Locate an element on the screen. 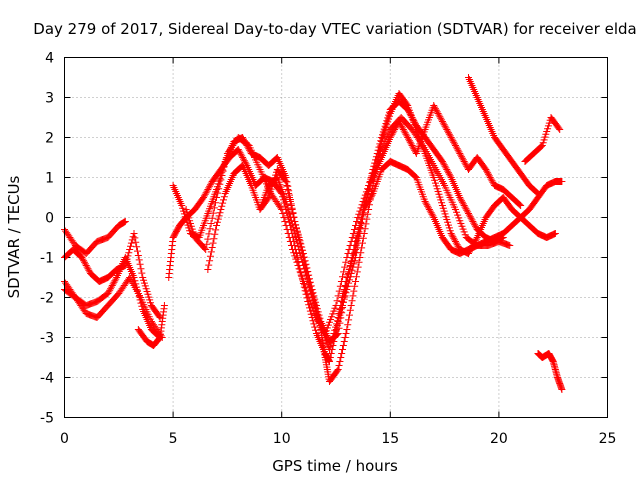 This screenshot has height=480, width=640. y-axis-label: SDTVAR / TECUs is located at coordinates (14, 236).